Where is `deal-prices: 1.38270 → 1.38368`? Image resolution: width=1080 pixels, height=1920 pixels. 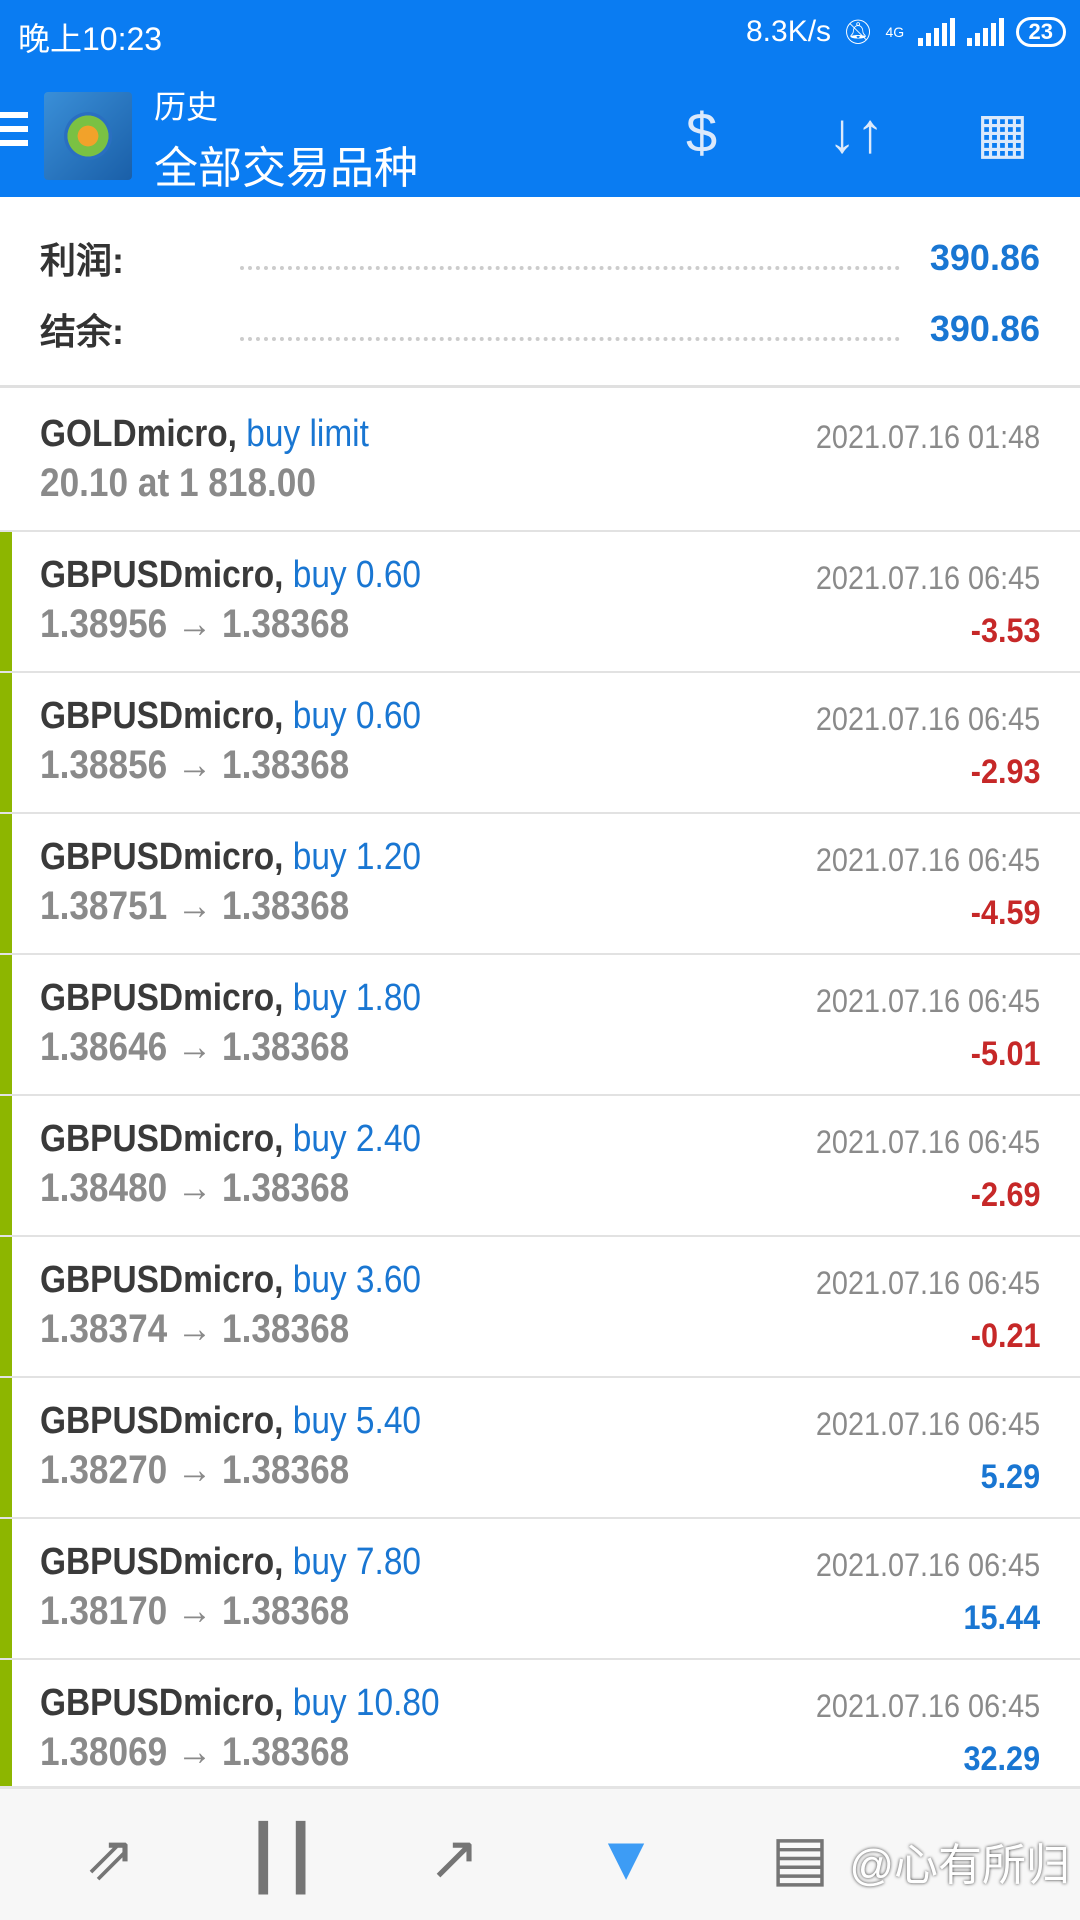 deal-prices: 1.38270 → 1.38368 is located at coordinates (195, 1470).